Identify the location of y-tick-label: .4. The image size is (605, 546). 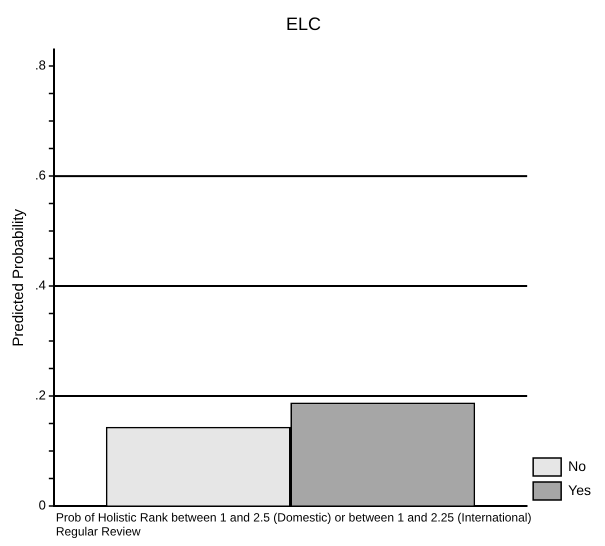
(40, 285).